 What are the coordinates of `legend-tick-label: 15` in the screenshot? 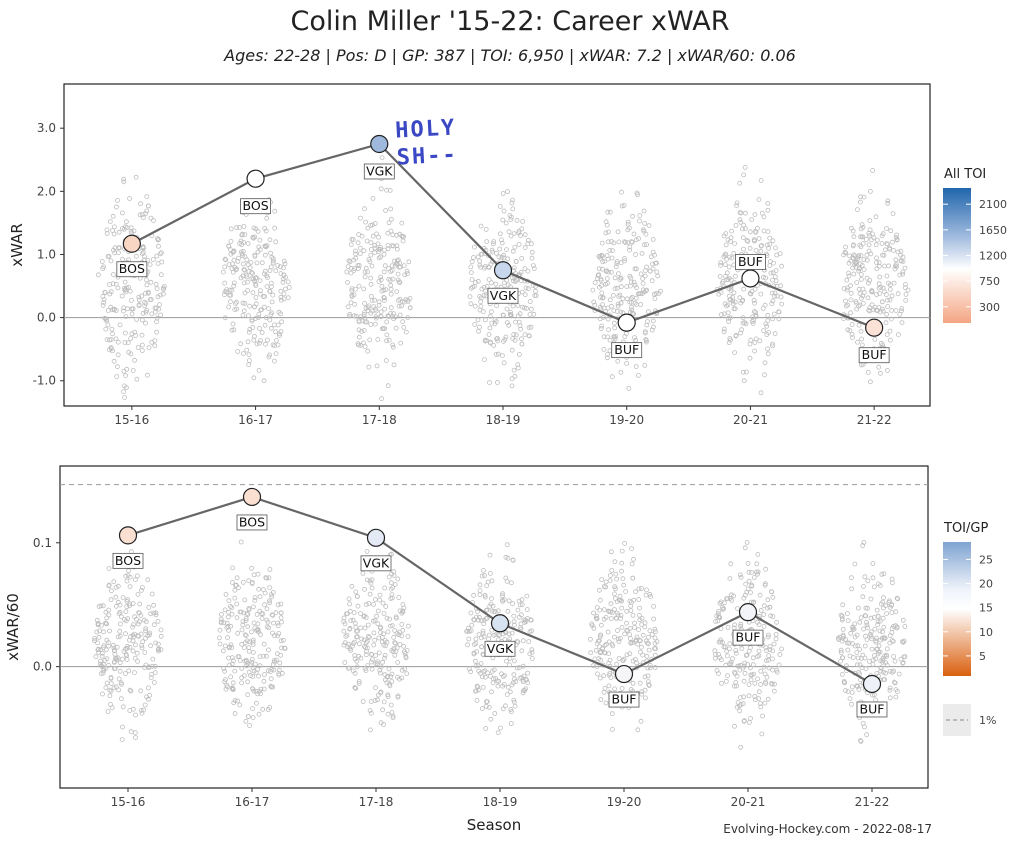 It's located at (986, 608).